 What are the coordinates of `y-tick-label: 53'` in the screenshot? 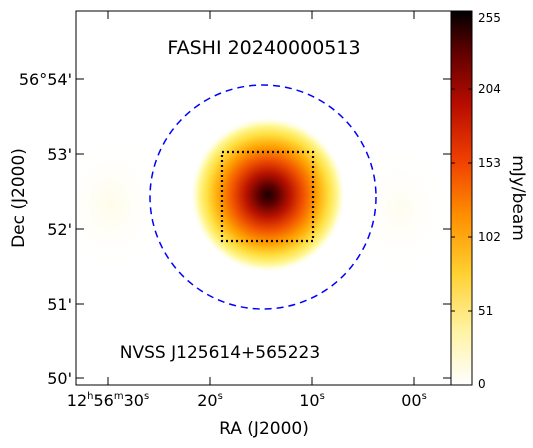 It's located at (59, 154).